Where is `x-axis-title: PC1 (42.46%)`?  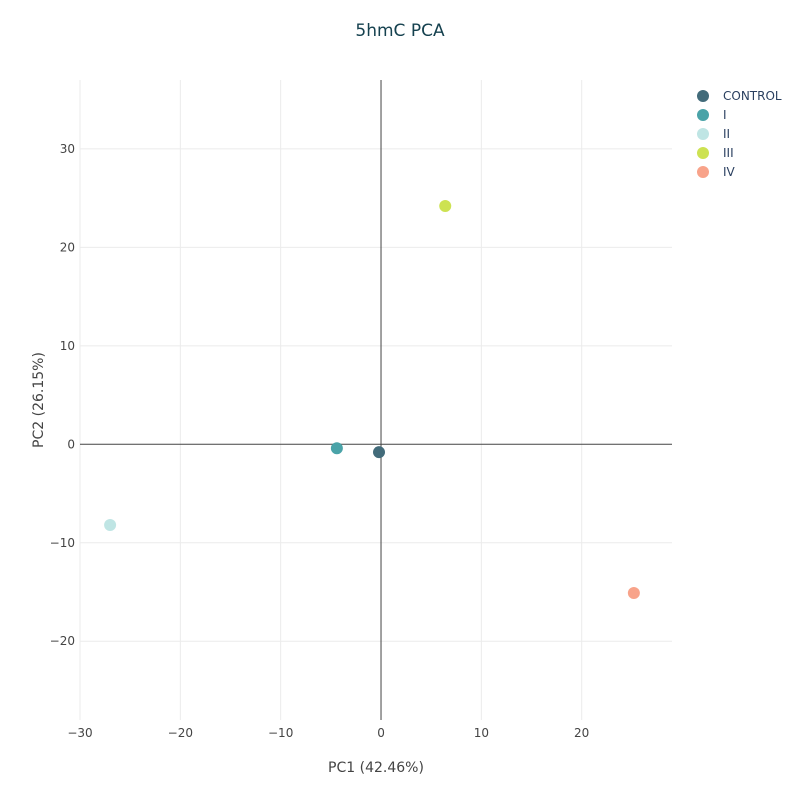
x-axis-title: PC1 (42.46%) is located at coordinates (376, 768).